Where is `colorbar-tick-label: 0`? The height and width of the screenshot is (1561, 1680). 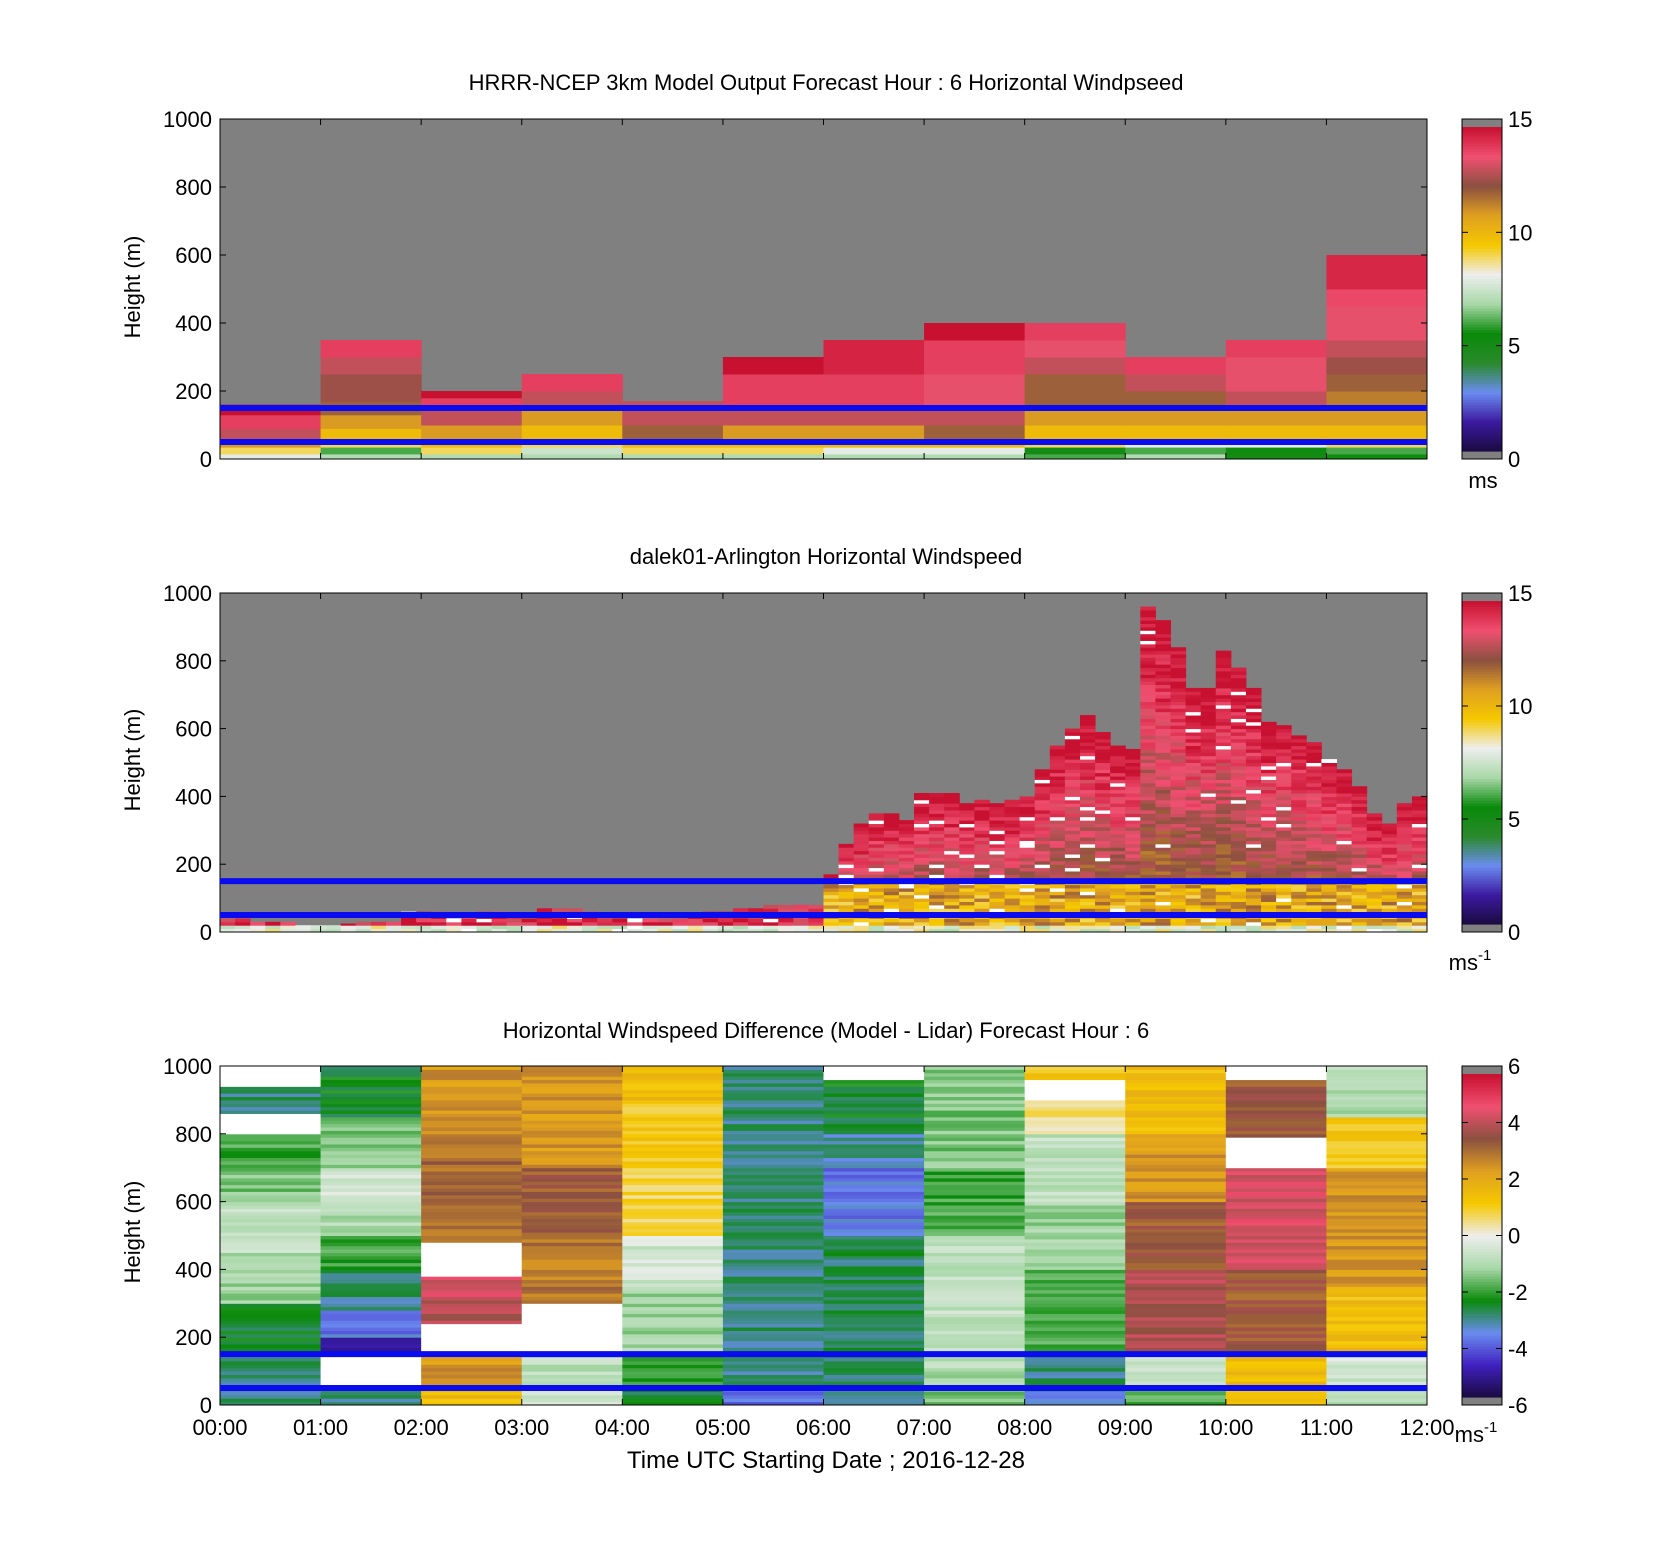
colorbar-tick-label: 0 is located at coordinates (1514, 459).